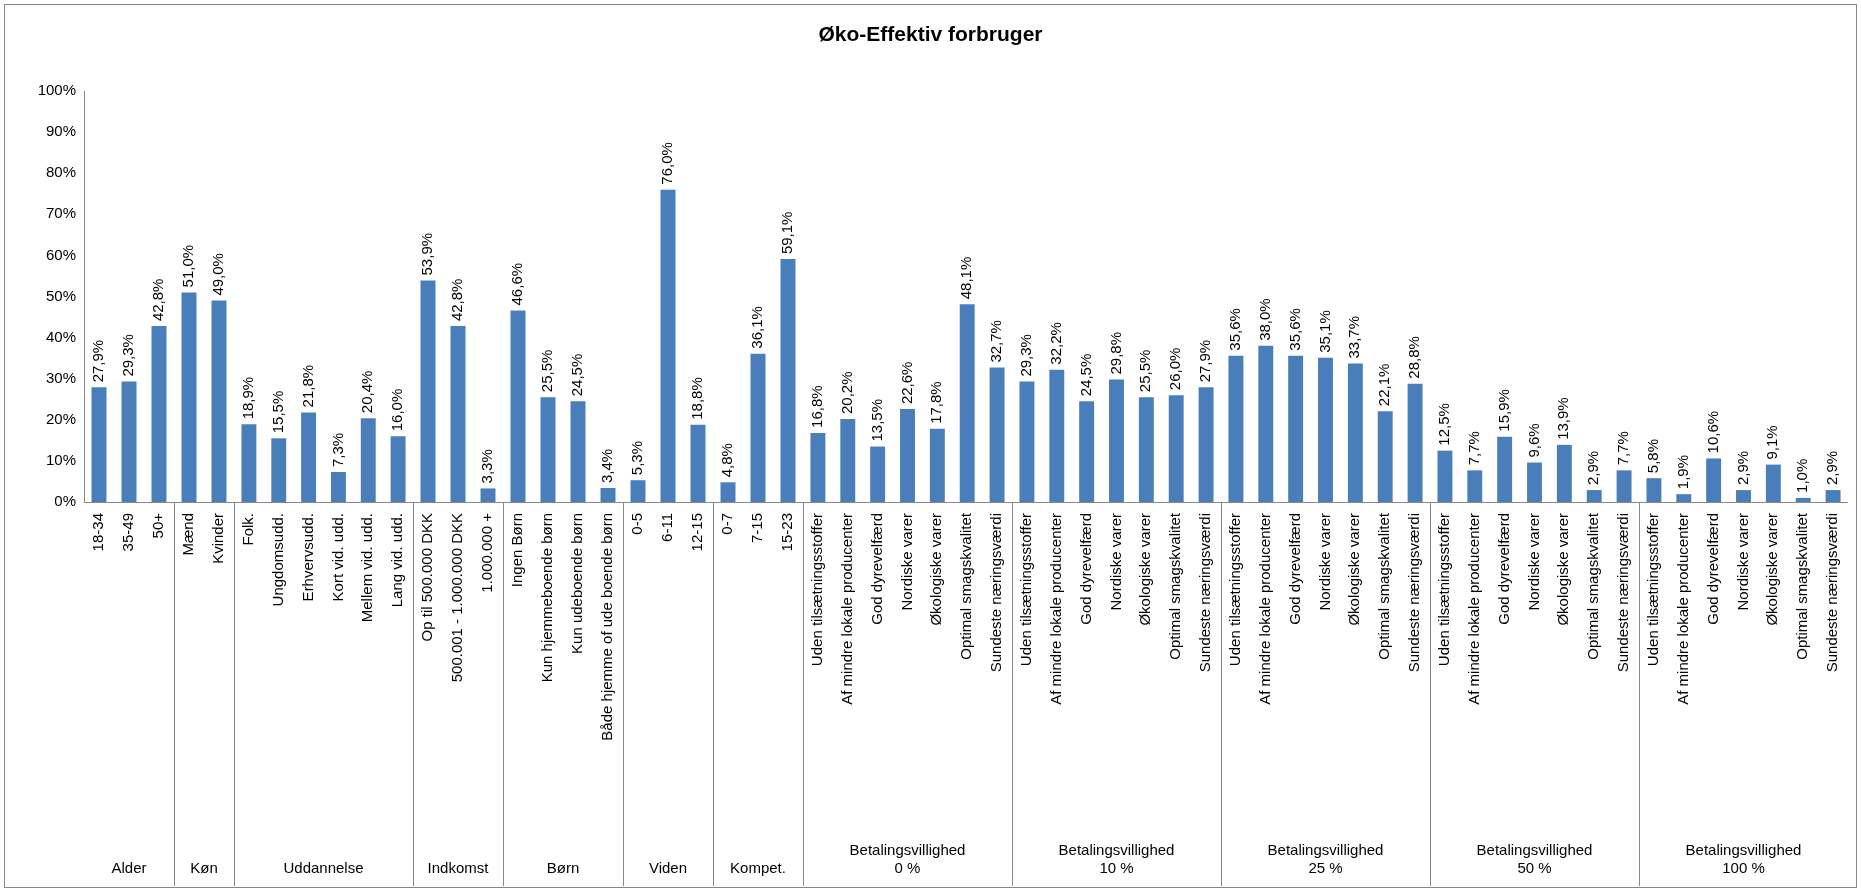 The image size is (1861, 894). Describe the element at coordinates (367, 568) in the screenshot. I see `x-tick-label: Mellem vid. udd.` at that location.